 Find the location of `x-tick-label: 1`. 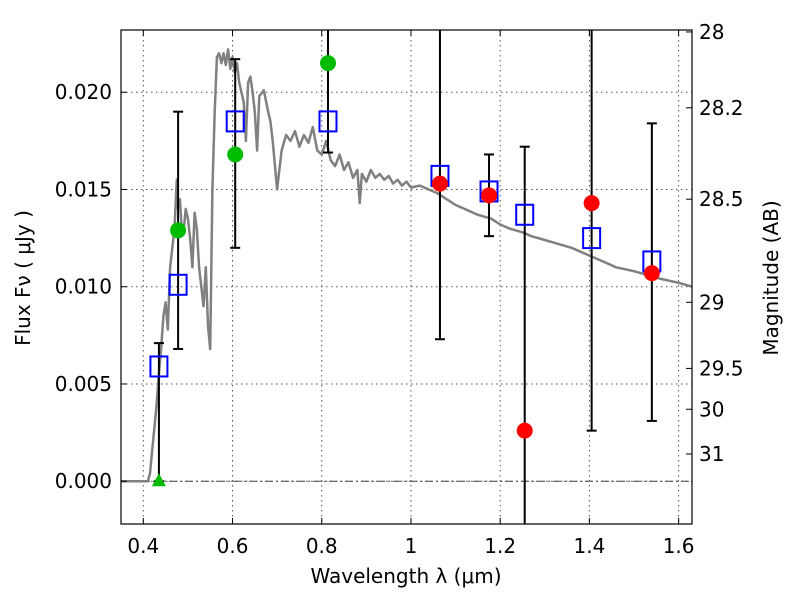

x-tick-label: 1 is located at coordinates (411, 546).